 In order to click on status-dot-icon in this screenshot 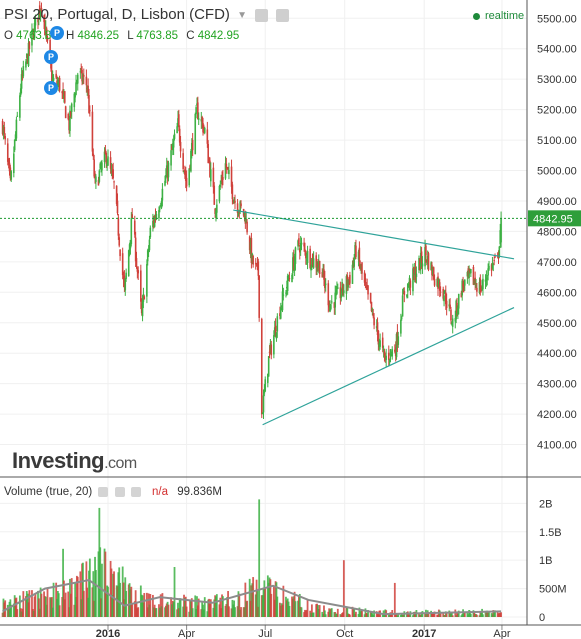, I will do `click(476, 16)`.